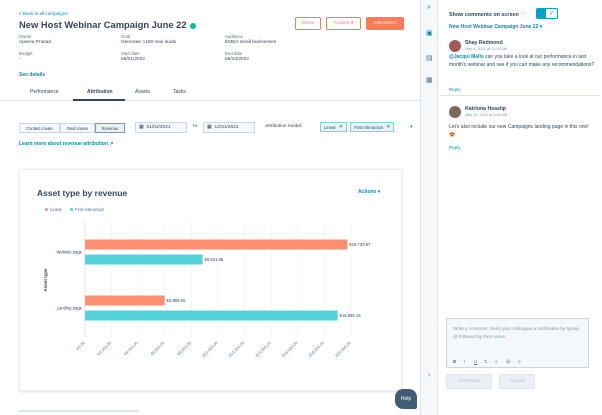 This screenshot has width=602, height=415. What do you see at coordinates (429, 207) in the screenshot?
I see `sidebar-rail: » ▣ ▤ ▦ ›` at bounding box center [429, 207].